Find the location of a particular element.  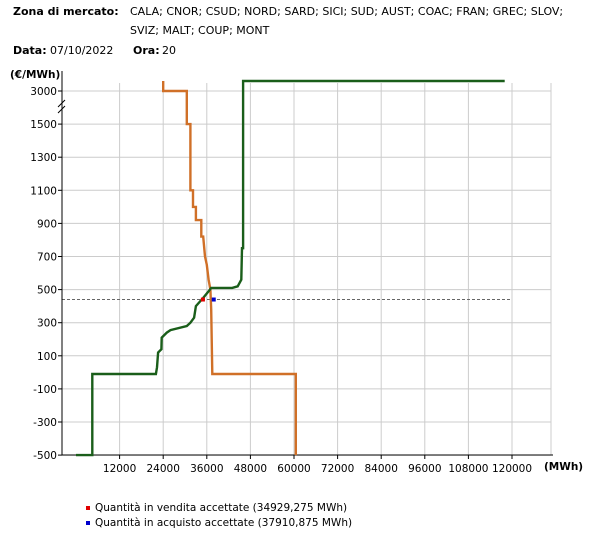

y-tick-label: 1300 is located at coordinates (43, 158).